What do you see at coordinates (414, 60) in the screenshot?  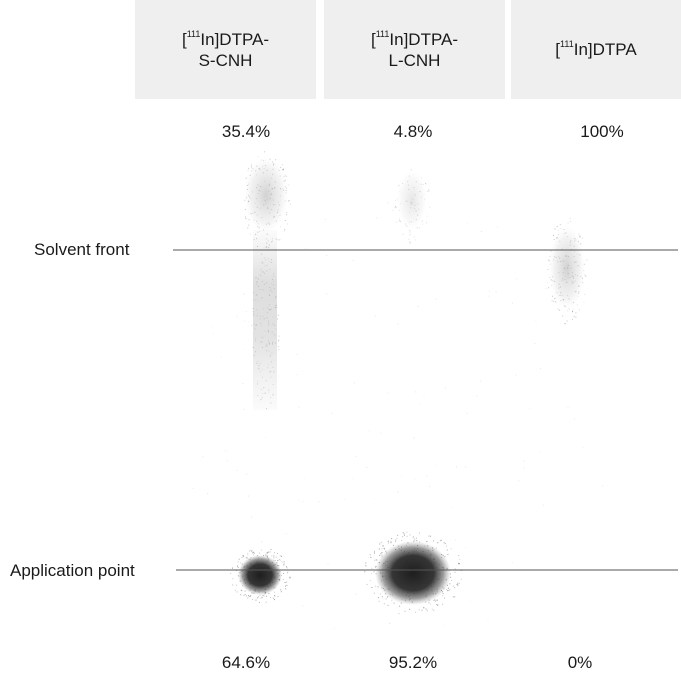 I see `label-line2: L-CNH` at bounding box center [414, 60].